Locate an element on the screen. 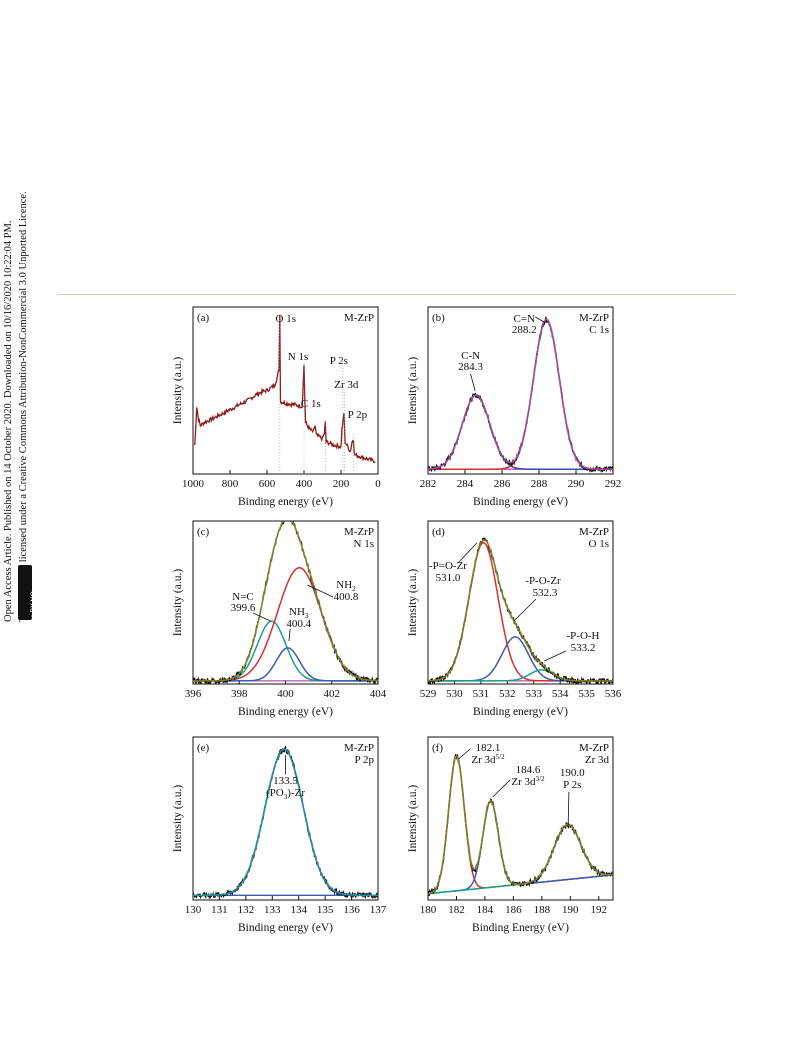 This screenshot has width=793, height=1039. label-c1s: C 1s is located at coordinates (311, 404).